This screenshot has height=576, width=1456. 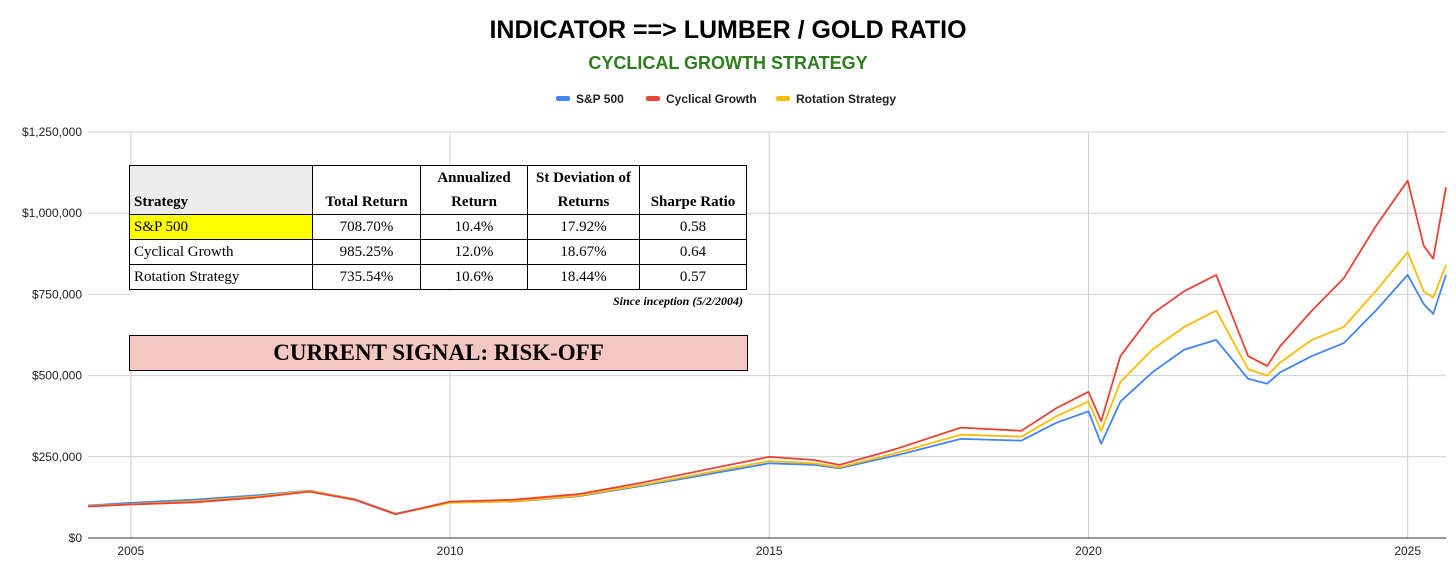 I want to click on row-st-deviation: 17.92%, so click(x=583, y=227).